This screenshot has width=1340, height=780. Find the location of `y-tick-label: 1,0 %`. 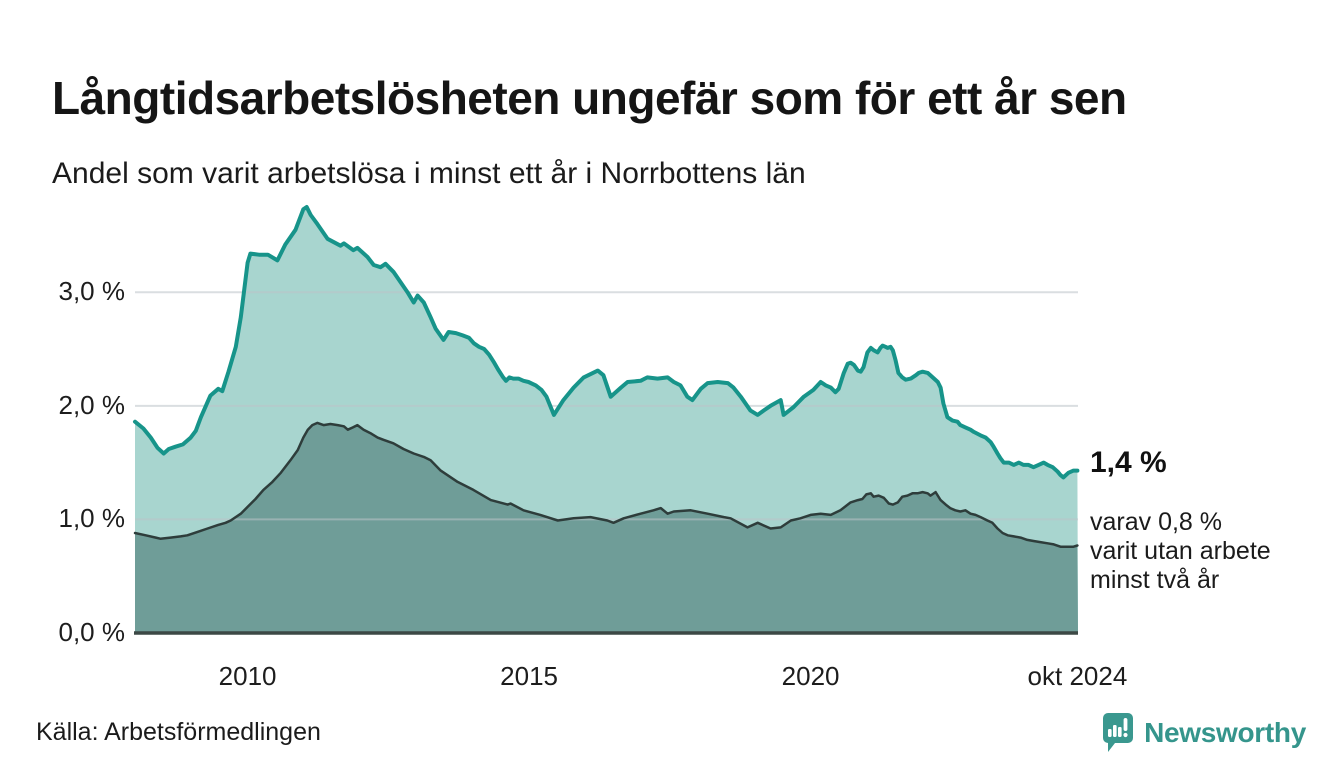

y-tick-label: 1,0 % is located at coordinates (92, 518).